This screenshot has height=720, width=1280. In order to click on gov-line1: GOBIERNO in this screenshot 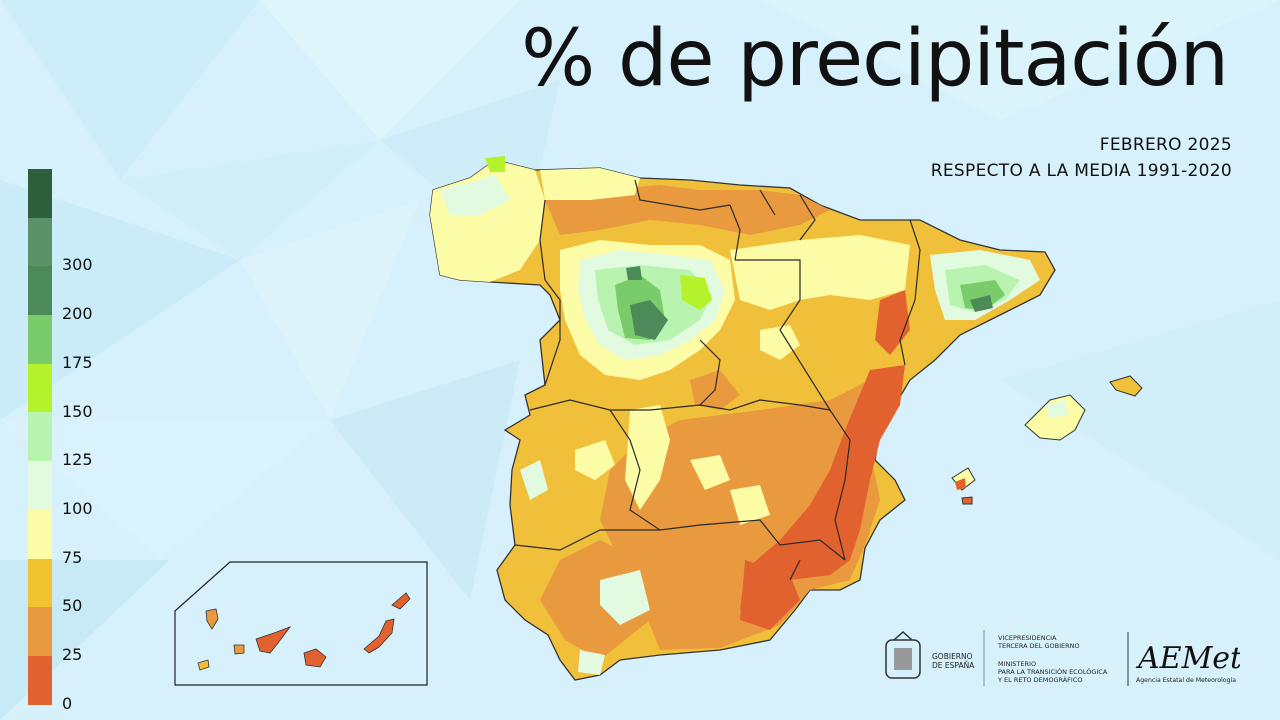, I will do `click(952, 656)`.